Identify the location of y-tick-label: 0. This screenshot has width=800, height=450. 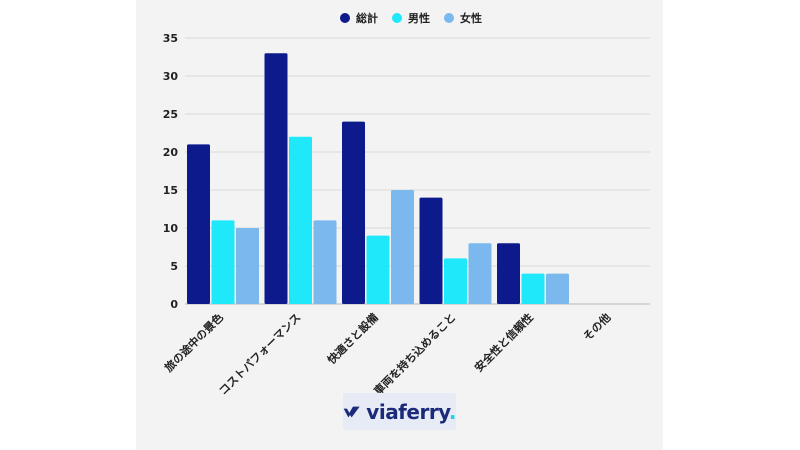
(174, 304).